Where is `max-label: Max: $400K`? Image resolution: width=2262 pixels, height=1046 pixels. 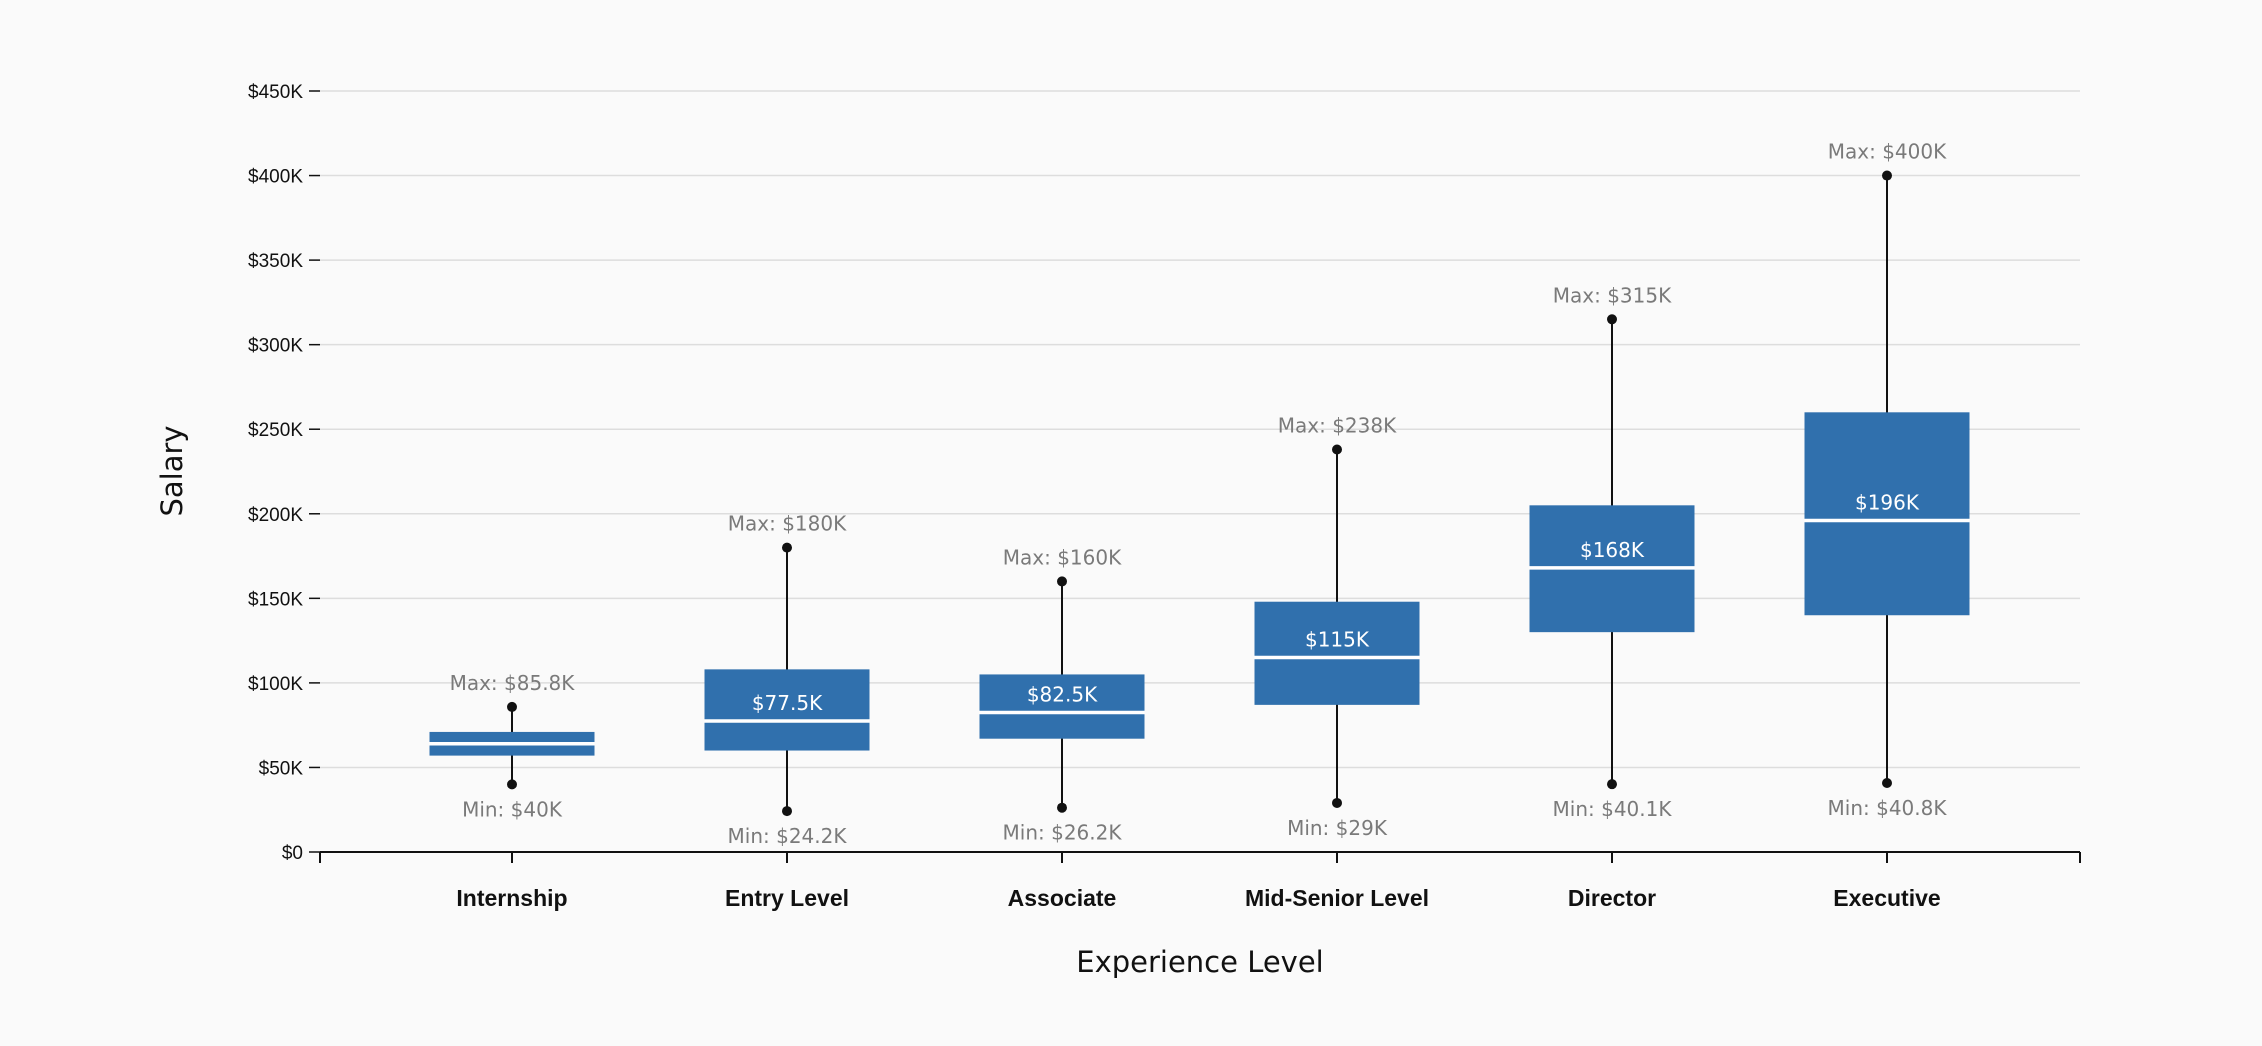
max-label: Max: $400K is located at coordinates (1887, 152).